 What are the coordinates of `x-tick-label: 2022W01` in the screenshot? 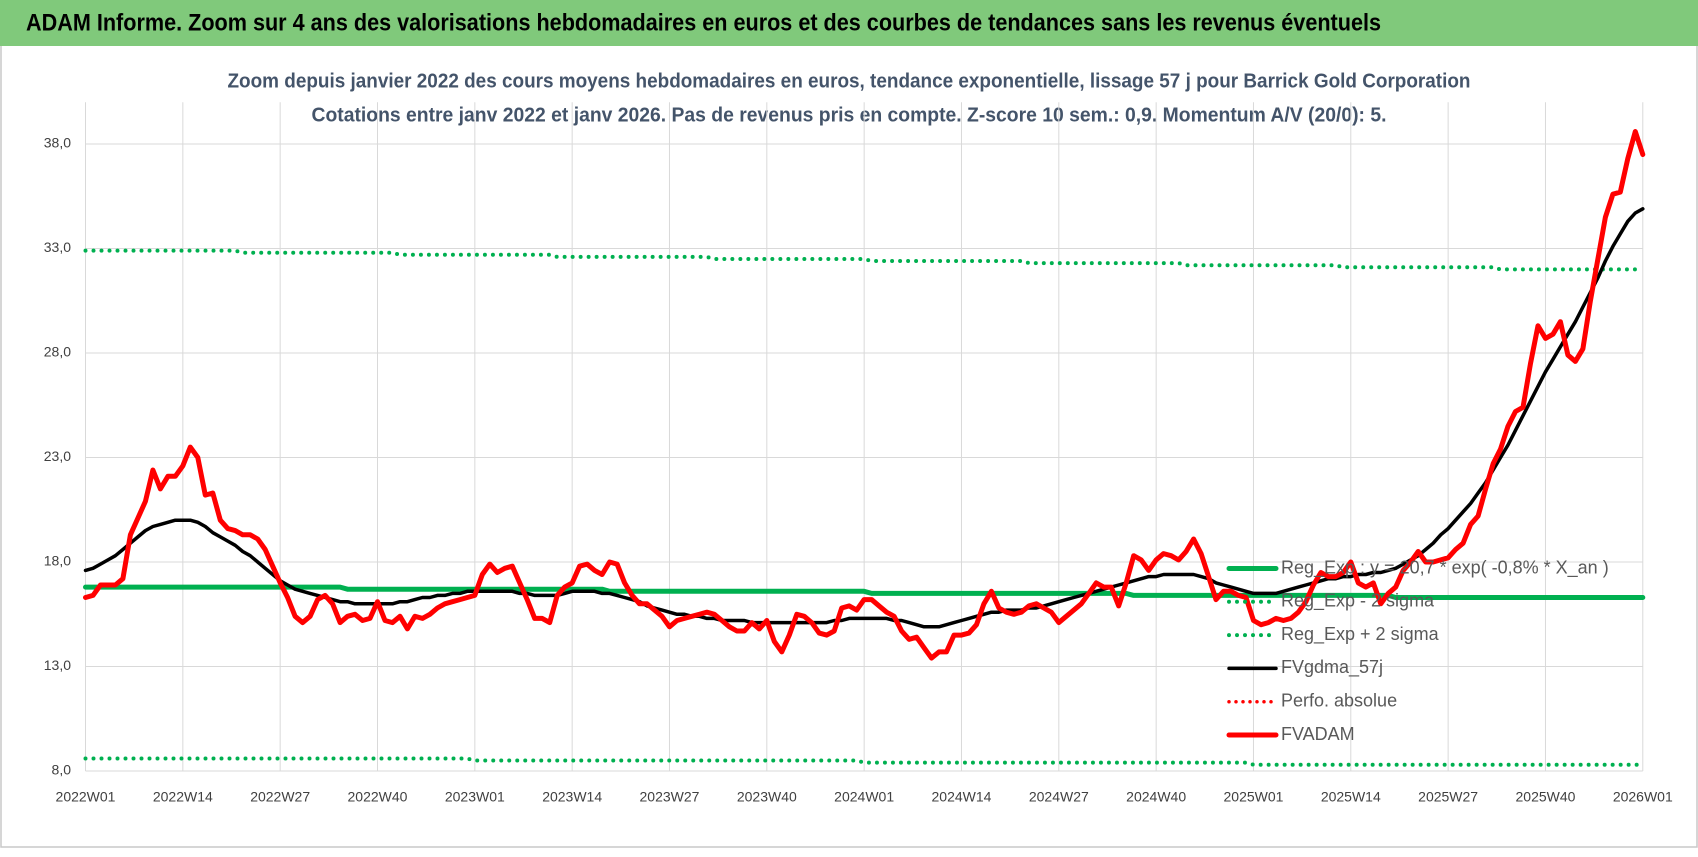 It's located at (86, 797).